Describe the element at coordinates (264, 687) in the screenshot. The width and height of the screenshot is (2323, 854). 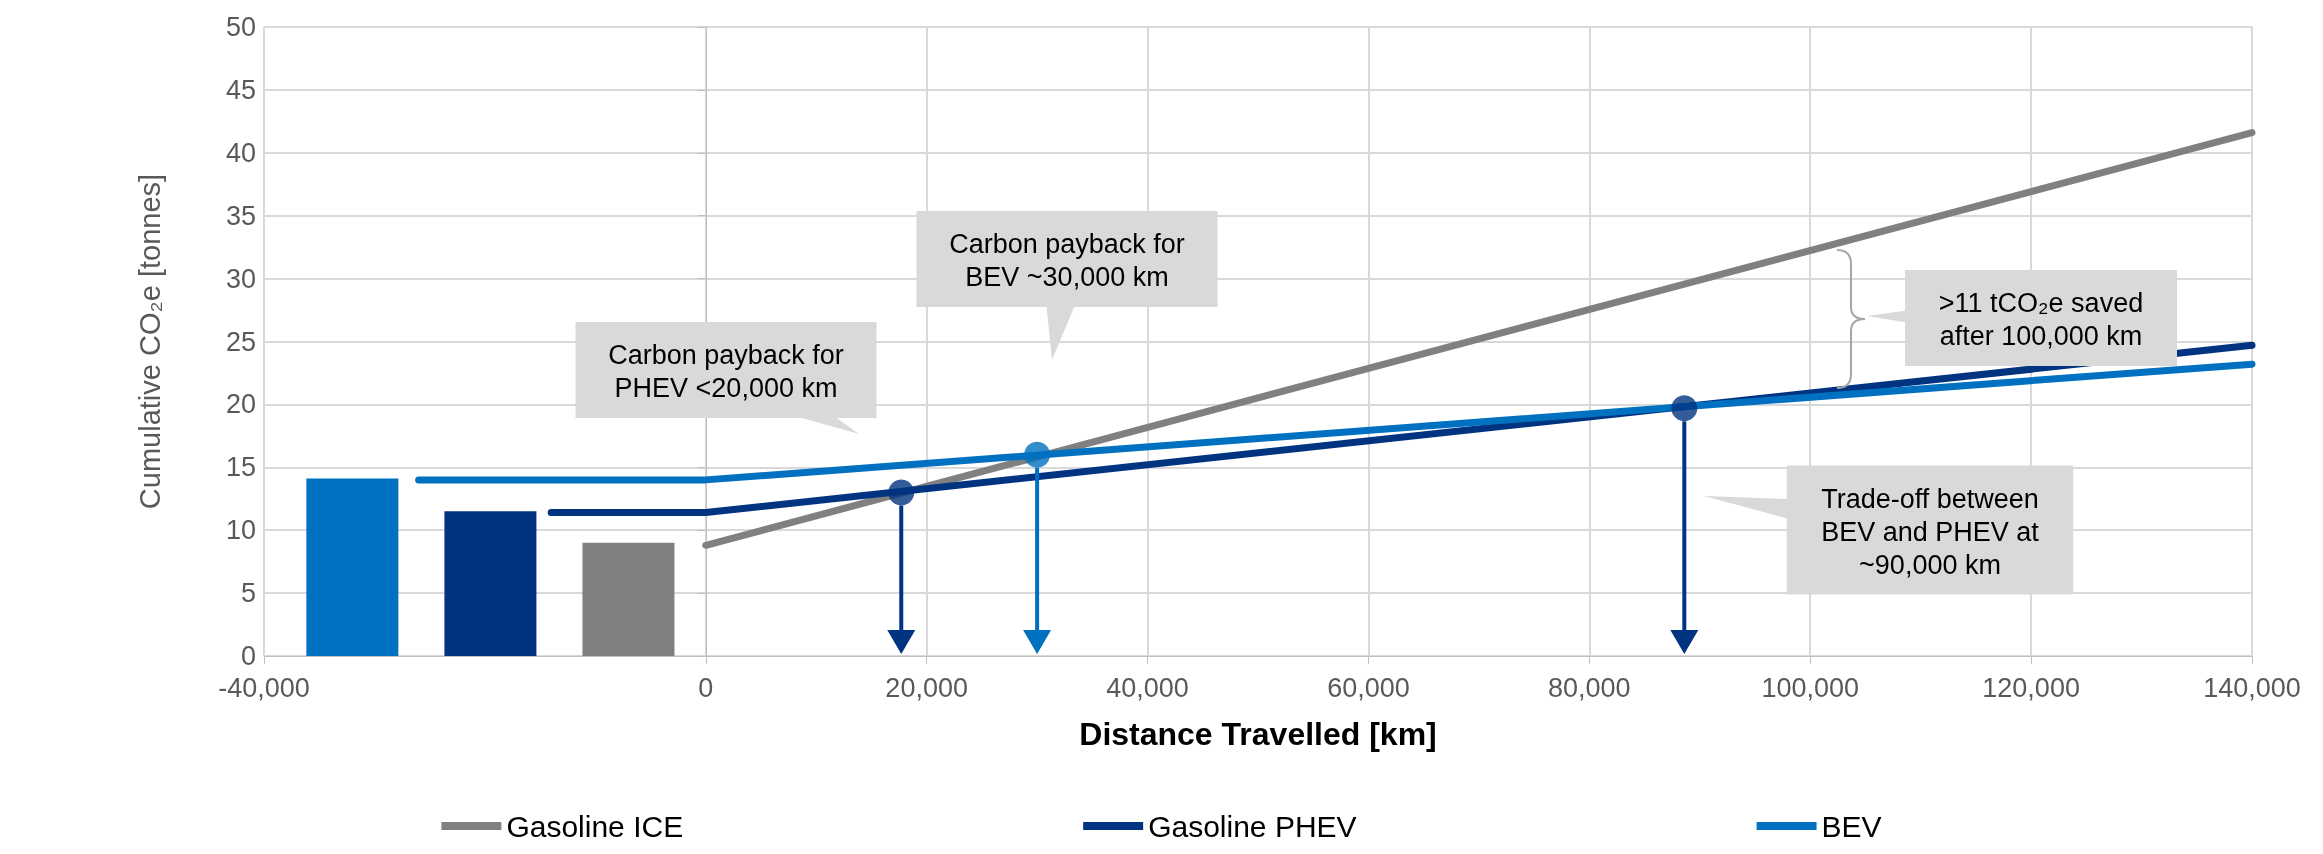
I see `x-tick-label: -40,000` at that location.